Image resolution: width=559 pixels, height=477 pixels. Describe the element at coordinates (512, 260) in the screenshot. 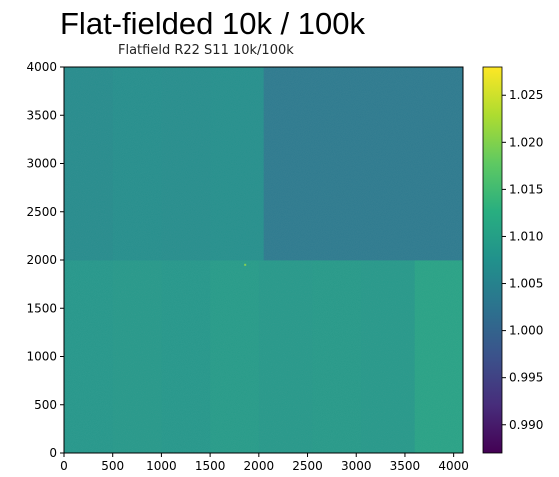

I see `colorbar: 0.990 0.995 1.000 1.005 1.010 1.015 1.020 1.025` at that location.